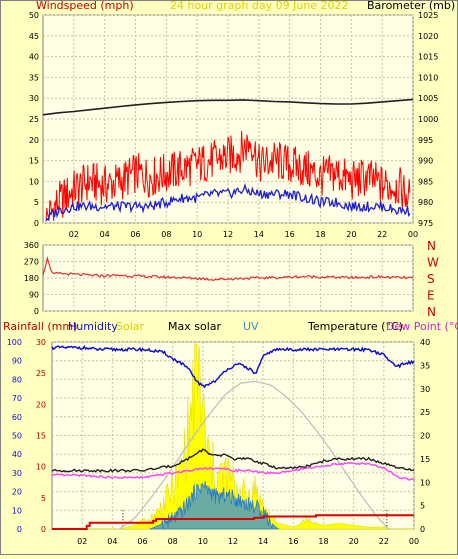 Image resolution: width=458 pixels, height=559 pixels. I want to click on bottom-x-tick-label: 00, so click(414, 541).